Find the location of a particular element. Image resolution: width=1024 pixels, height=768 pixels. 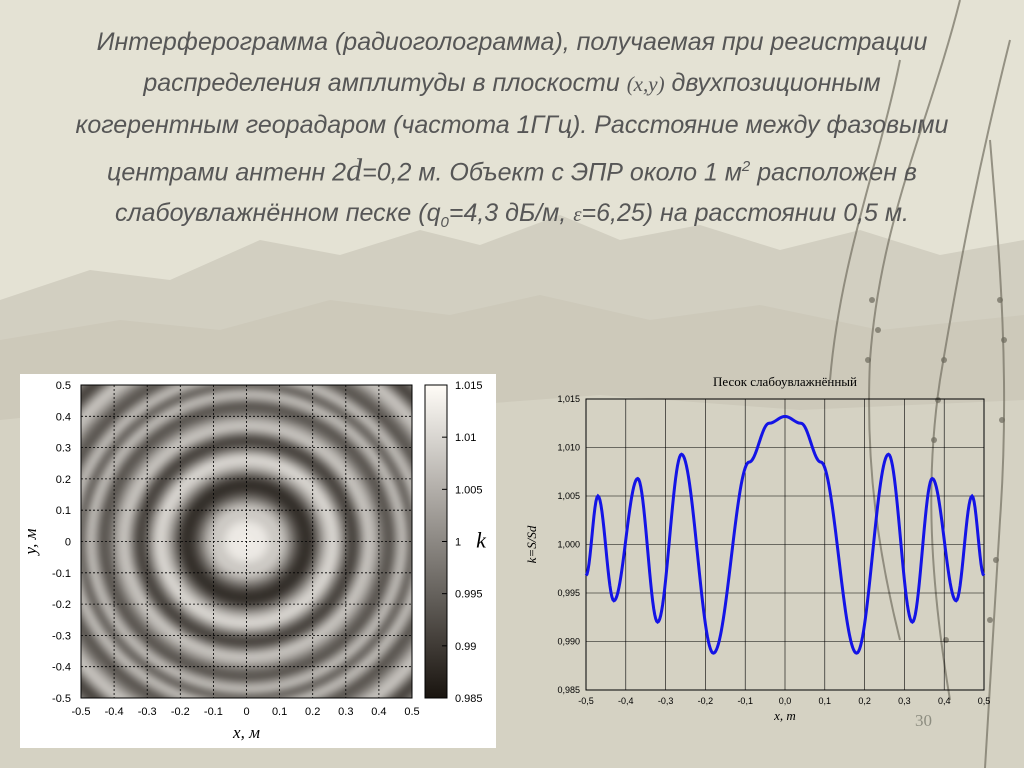

line-ylabel: k=S/Sd is located at coordinates (531, 544).